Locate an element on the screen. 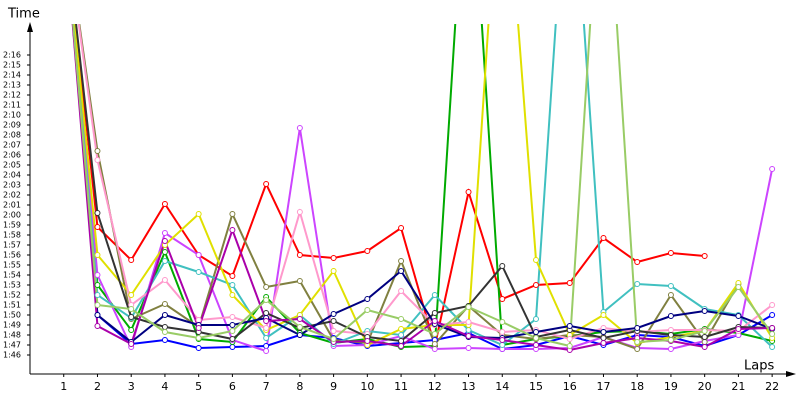  y-tick-label: 1:47 is located at coordinates (12, 345).